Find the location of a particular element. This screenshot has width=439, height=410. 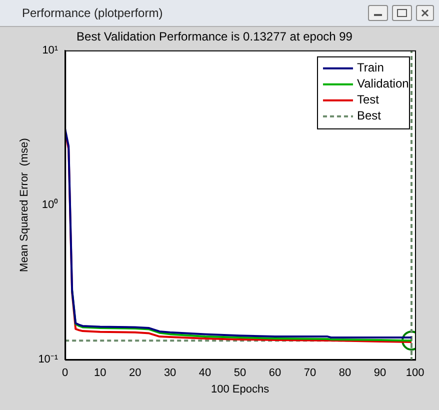

text: Performance (plotperform) is located at coordinates (92, 13).